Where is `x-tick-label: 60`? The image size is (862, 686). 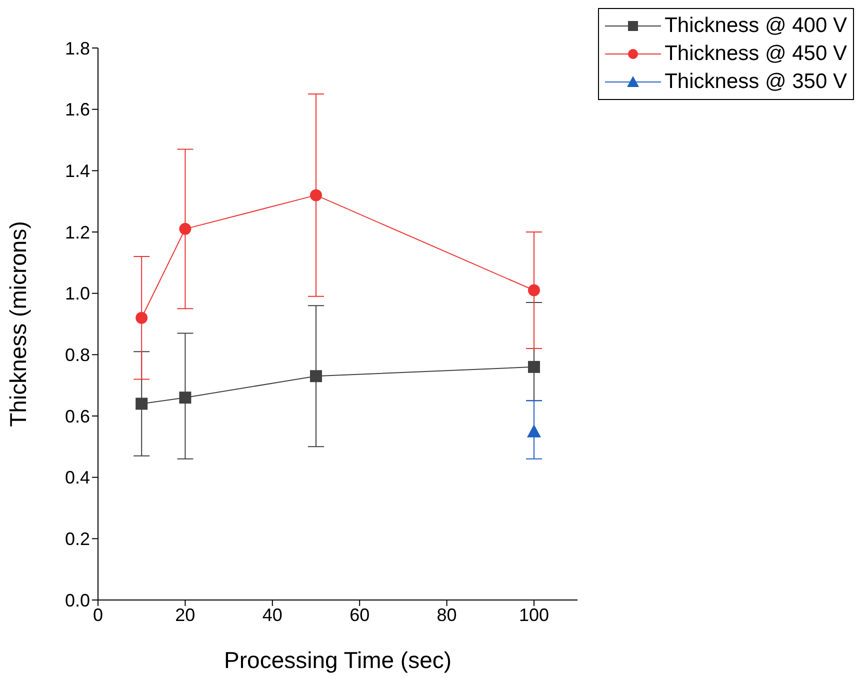 x-tick-label: 60 is located at coordinates (360, 614).